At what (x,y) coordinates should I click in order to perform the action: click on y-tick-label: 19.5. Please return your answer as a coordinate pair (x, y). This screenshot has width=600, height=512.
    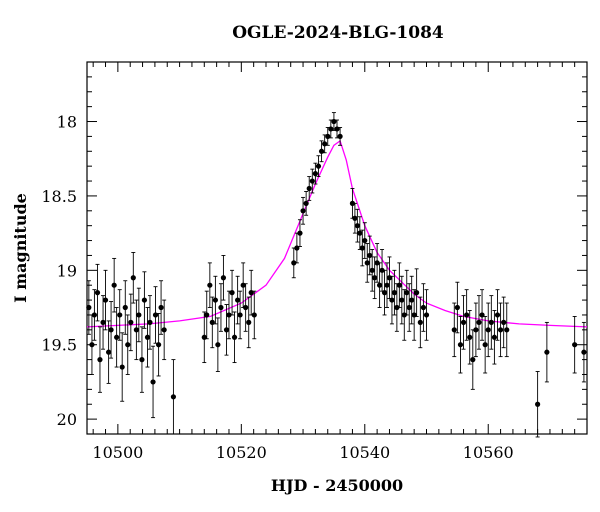
    Looking at the image, I should click on (59, 345).